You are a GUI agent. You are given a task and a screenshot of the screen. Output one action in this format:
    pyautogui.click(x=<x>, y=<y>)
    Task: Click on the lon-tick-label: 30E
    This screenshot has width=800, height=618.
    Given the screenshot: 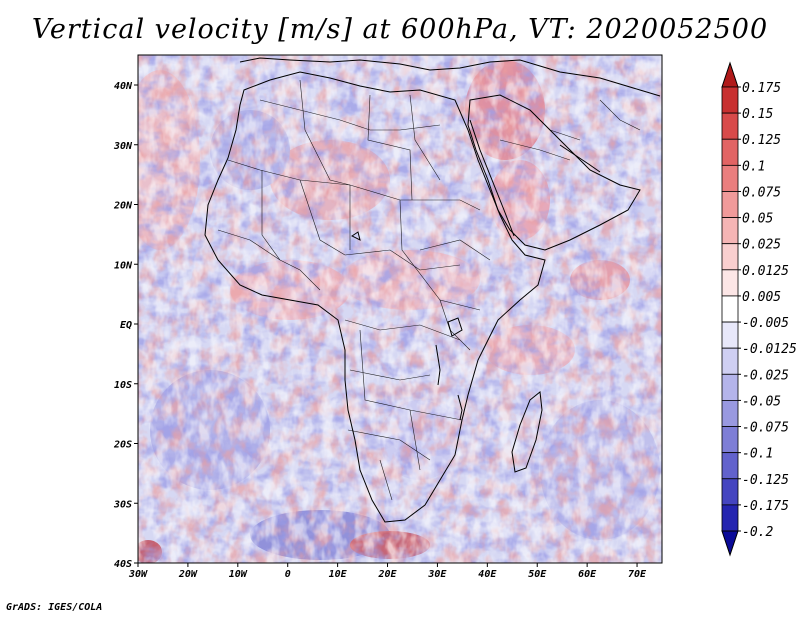 What is the action you would take?
    pyautogui.click(x=437, y=574)
    